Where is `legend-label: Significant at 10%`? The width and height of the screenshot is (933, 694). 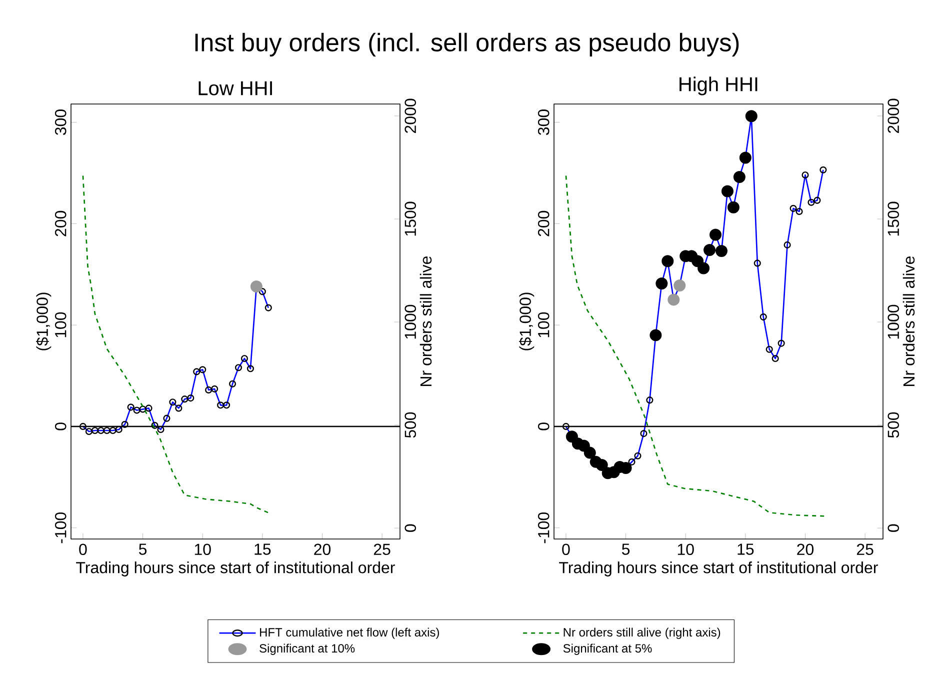
legend-label: Significant at 10% is located at coordinates (307, 649).